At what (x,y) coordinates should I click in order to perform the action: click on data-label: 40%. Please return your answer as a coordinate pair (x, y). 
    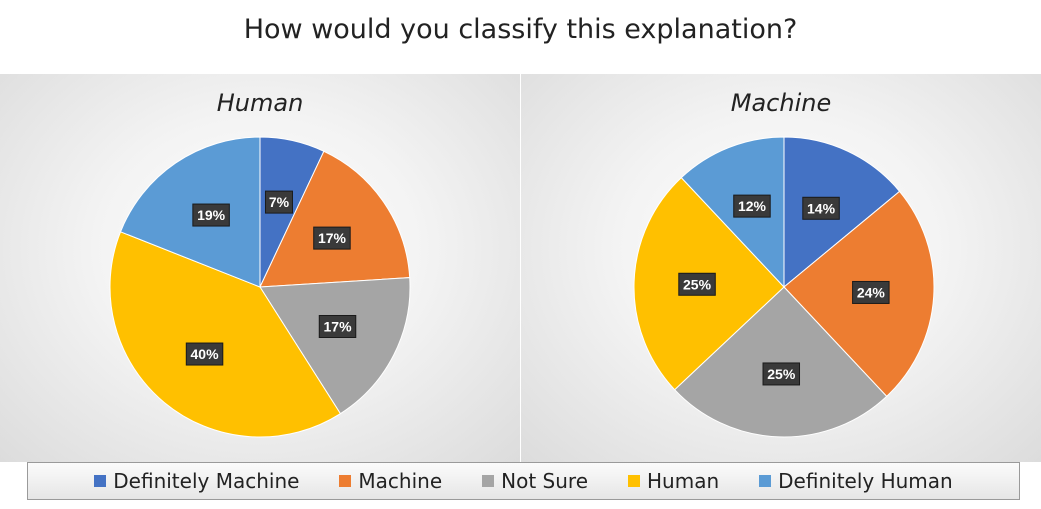
    Looking at the image, I should click on (205, 354).